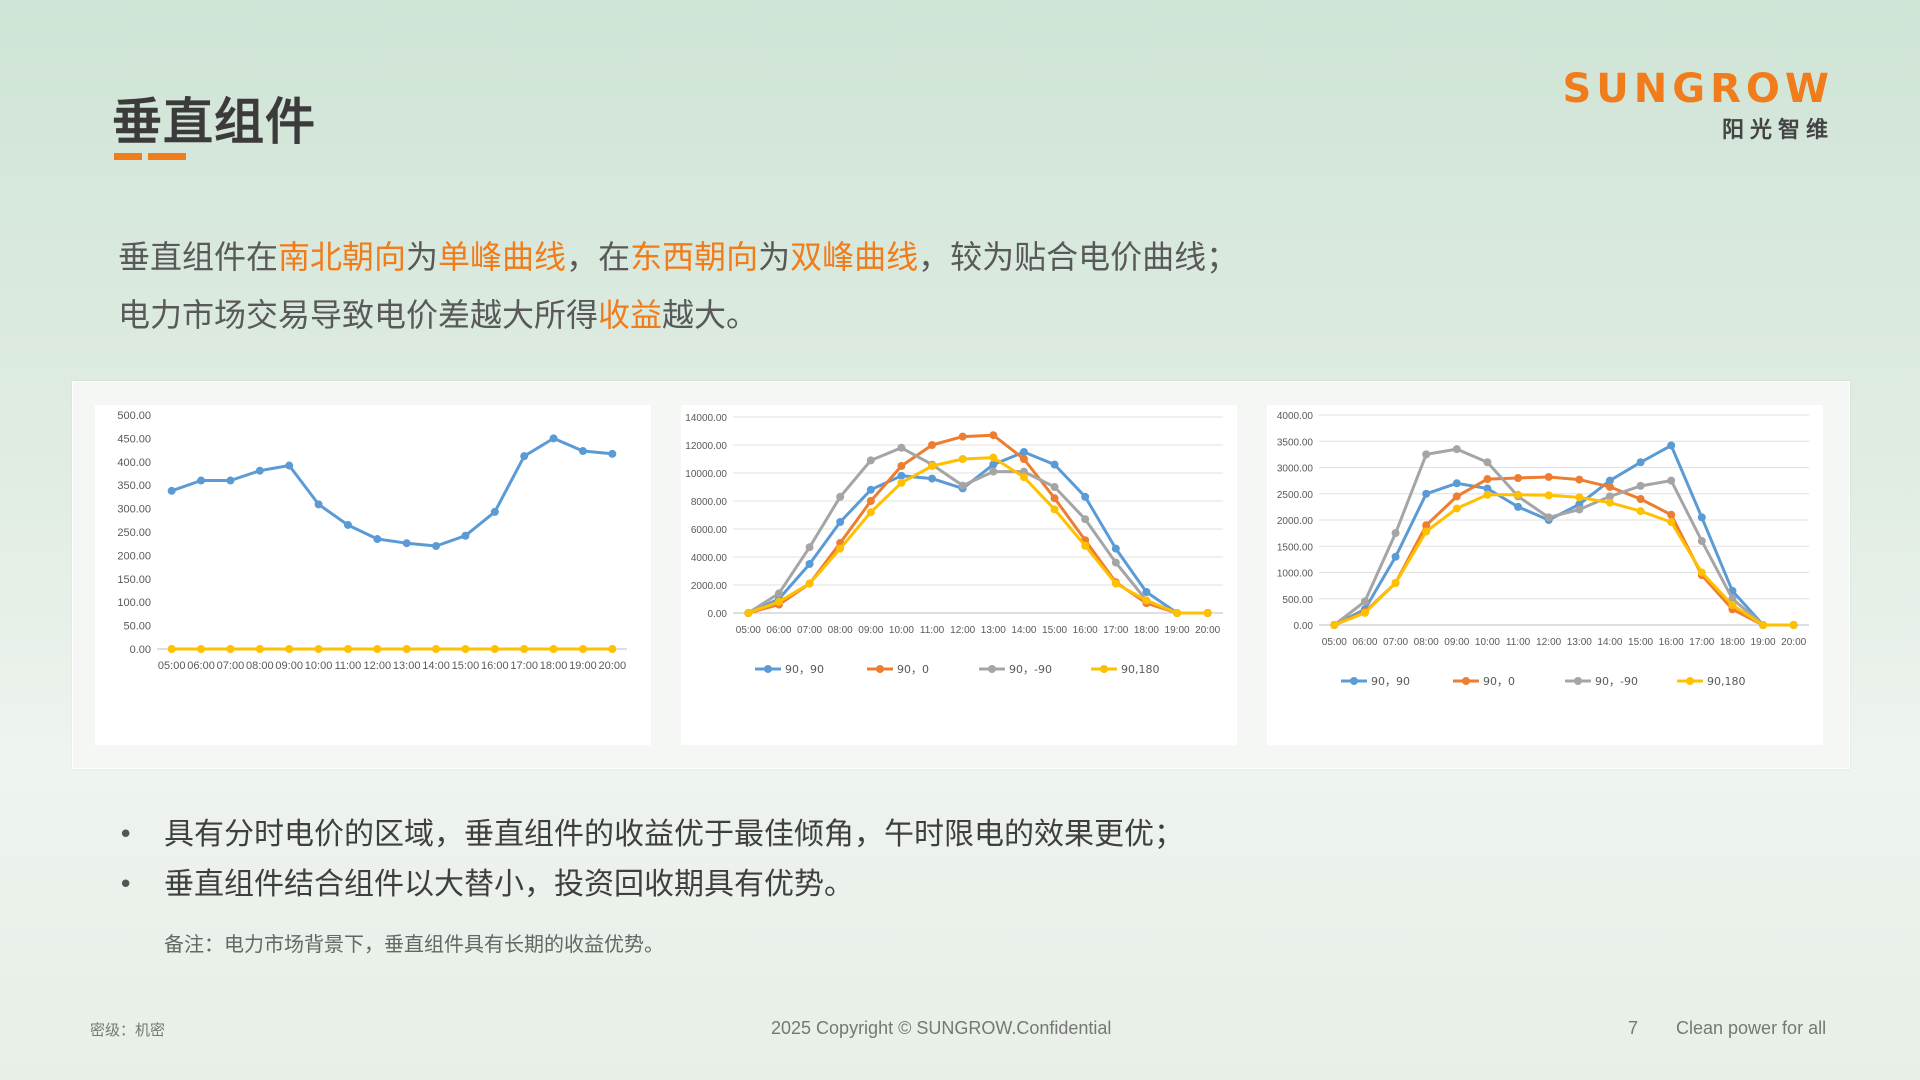  Describe the element at coordinates (901, 630) in the screenshot. I see `x-tick-label: 10:00` at that location.